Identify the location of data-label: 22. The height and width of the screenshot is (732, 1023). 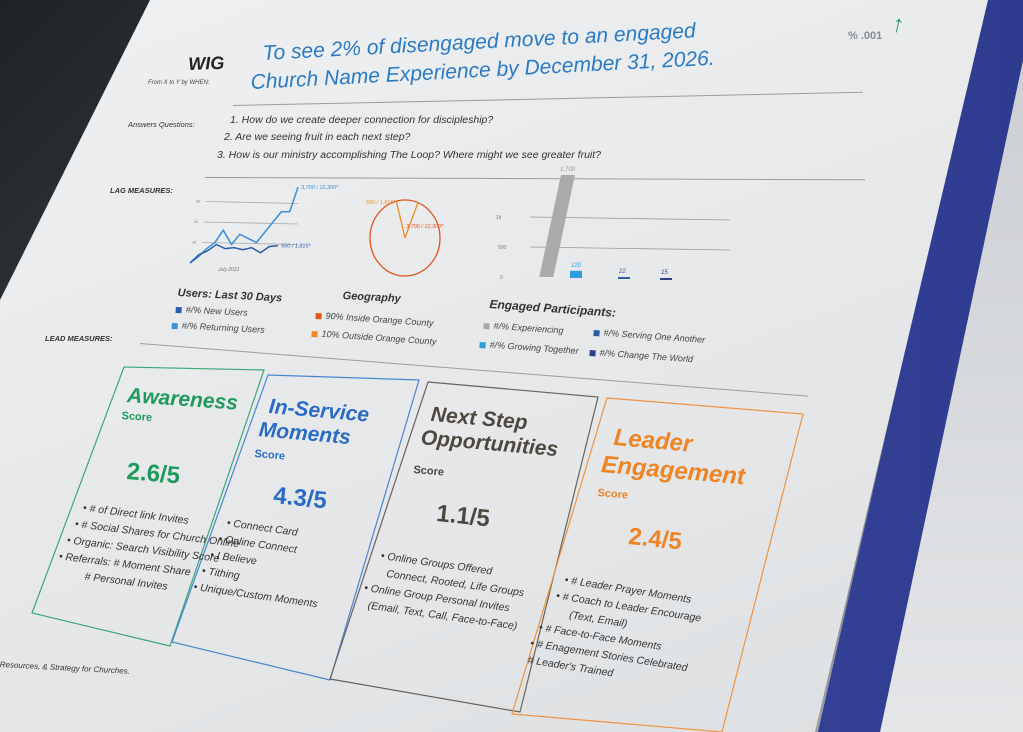
(622, 272).